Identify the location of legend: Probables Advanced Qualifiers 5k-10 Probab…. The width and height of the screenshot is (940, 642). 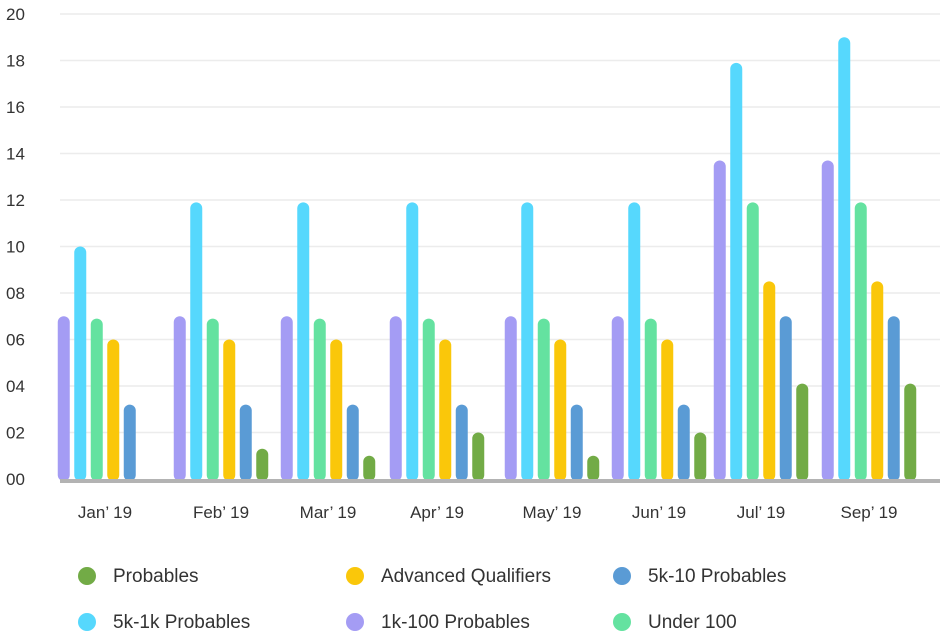
(432, 599).